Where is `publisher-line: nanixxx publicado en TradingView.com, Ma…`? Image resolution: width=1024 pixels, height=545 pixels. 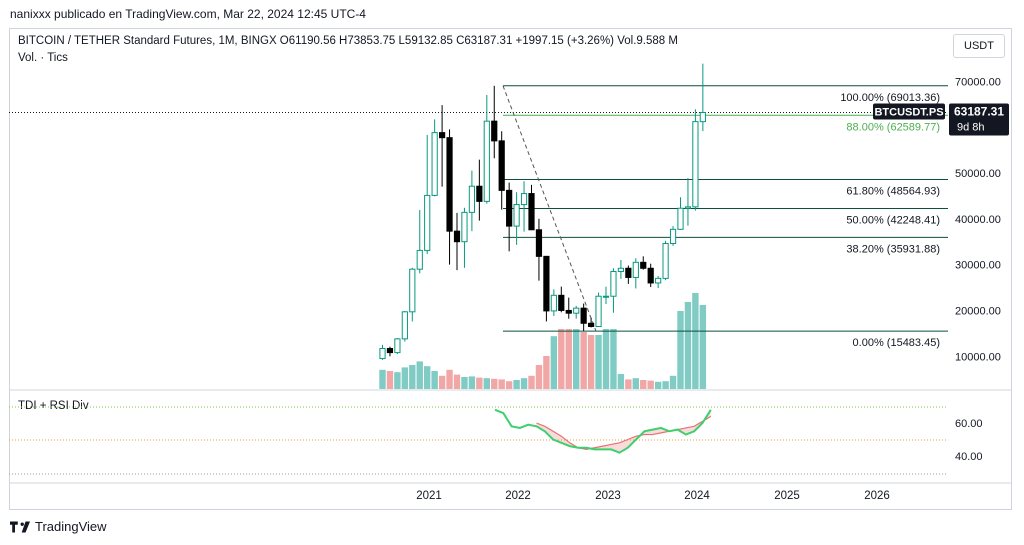 publisher-line: nanixxx publicado en TradingView.com, Ma… is located at coordinates (188, 14).